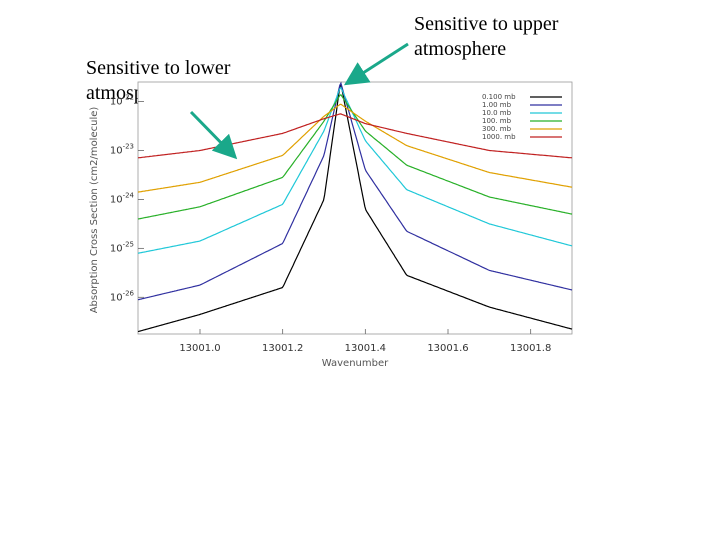  I want to click on y-tick-label: 10-26, so click(122, 296).